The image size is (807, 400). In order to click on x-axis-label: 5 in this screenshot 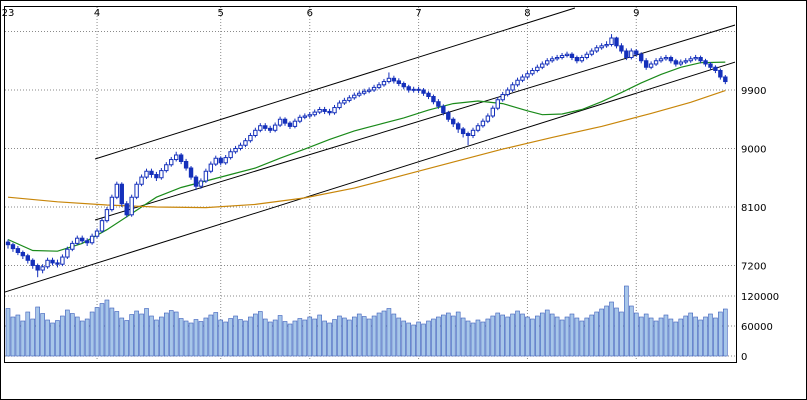, I will do `click(221, 13)`.